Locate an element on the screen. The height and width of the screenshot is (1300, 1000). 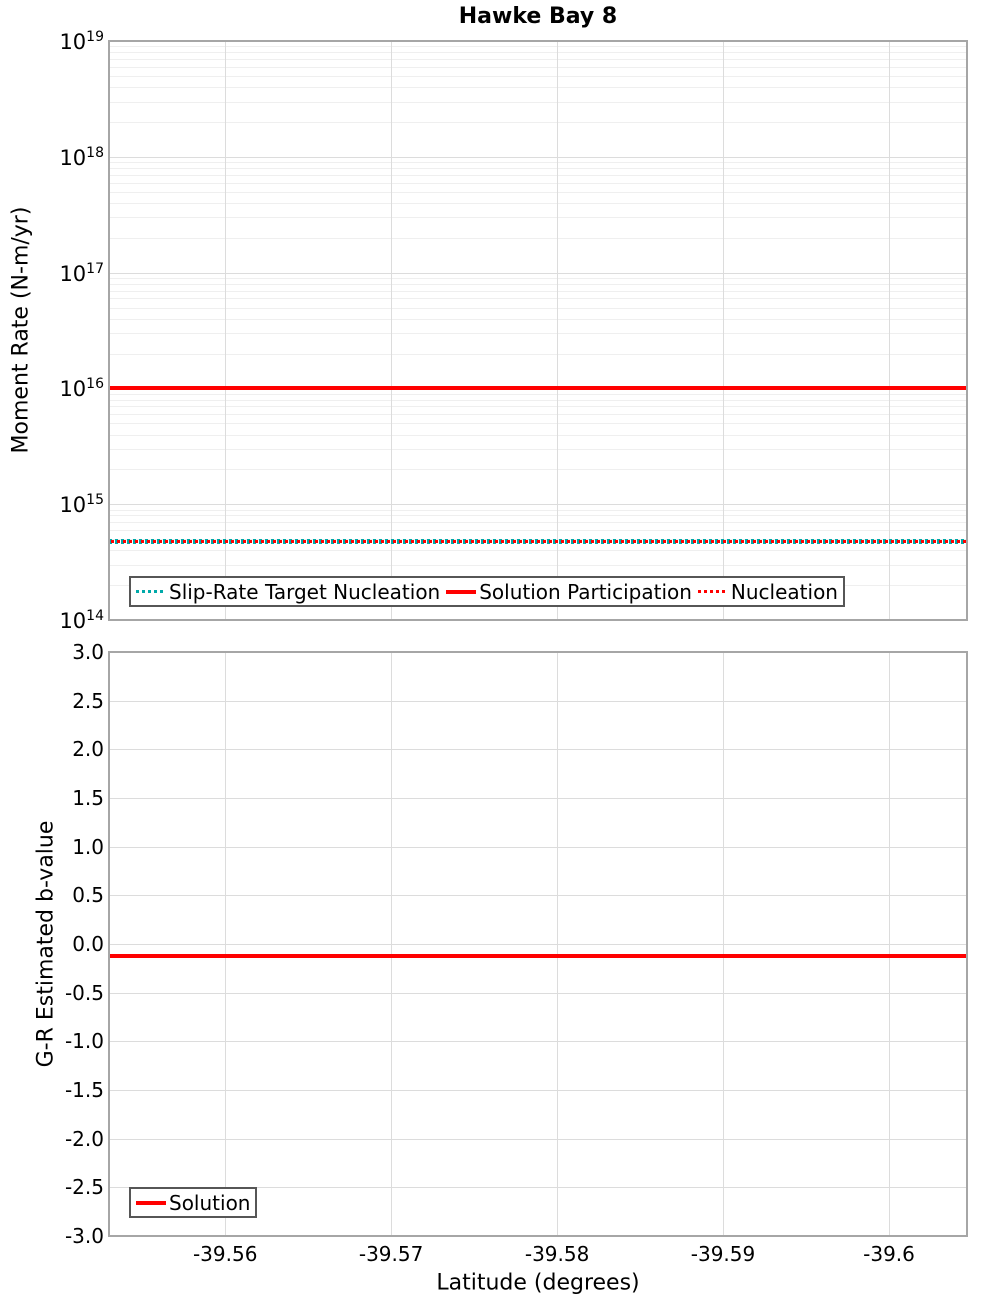
y-tick-label: 1019 is located at coordinates (81, 41).